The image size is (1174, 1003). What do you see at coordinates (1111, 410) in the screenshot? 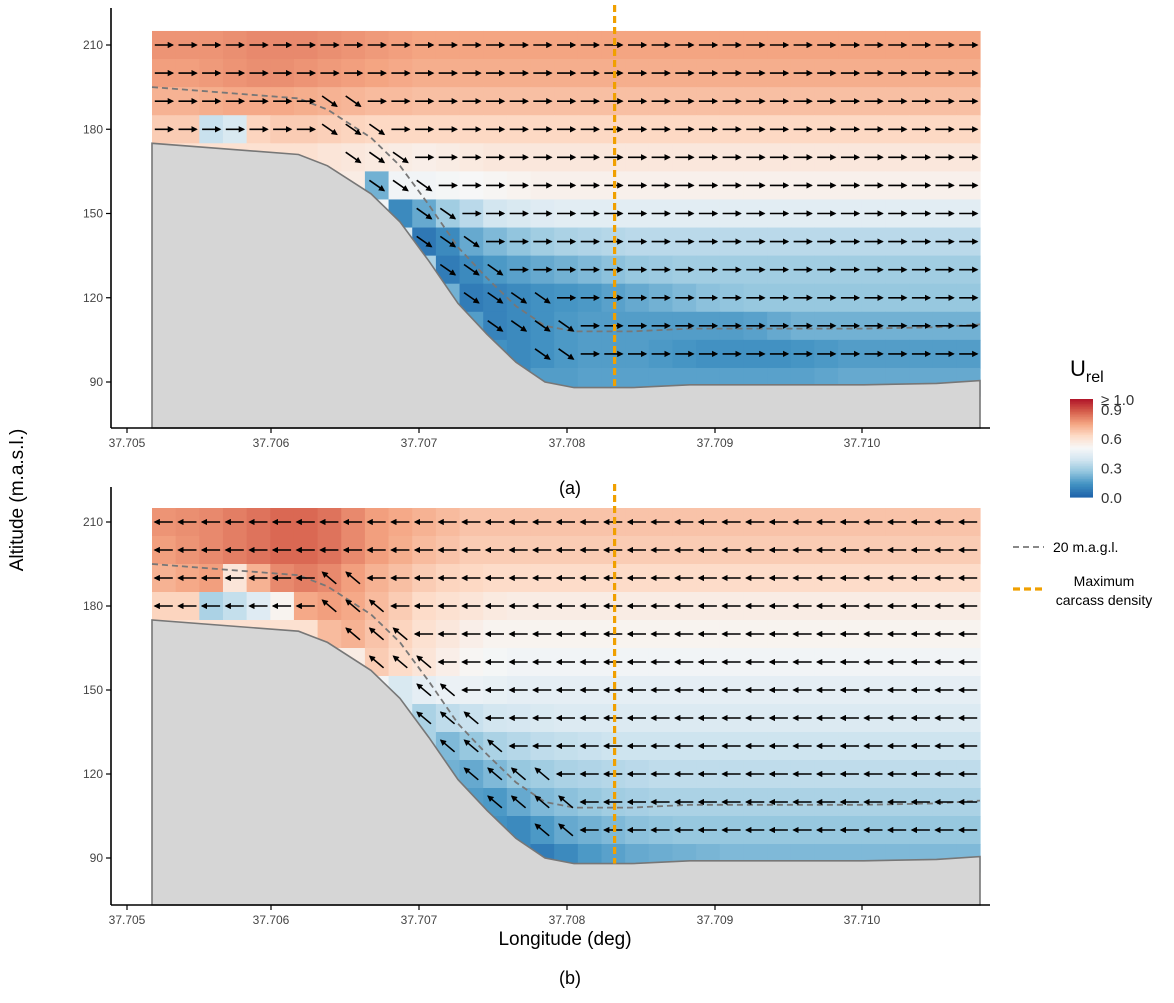
I see `colorbar-tick-label: 0.9` at bounding box center [1111, 410].